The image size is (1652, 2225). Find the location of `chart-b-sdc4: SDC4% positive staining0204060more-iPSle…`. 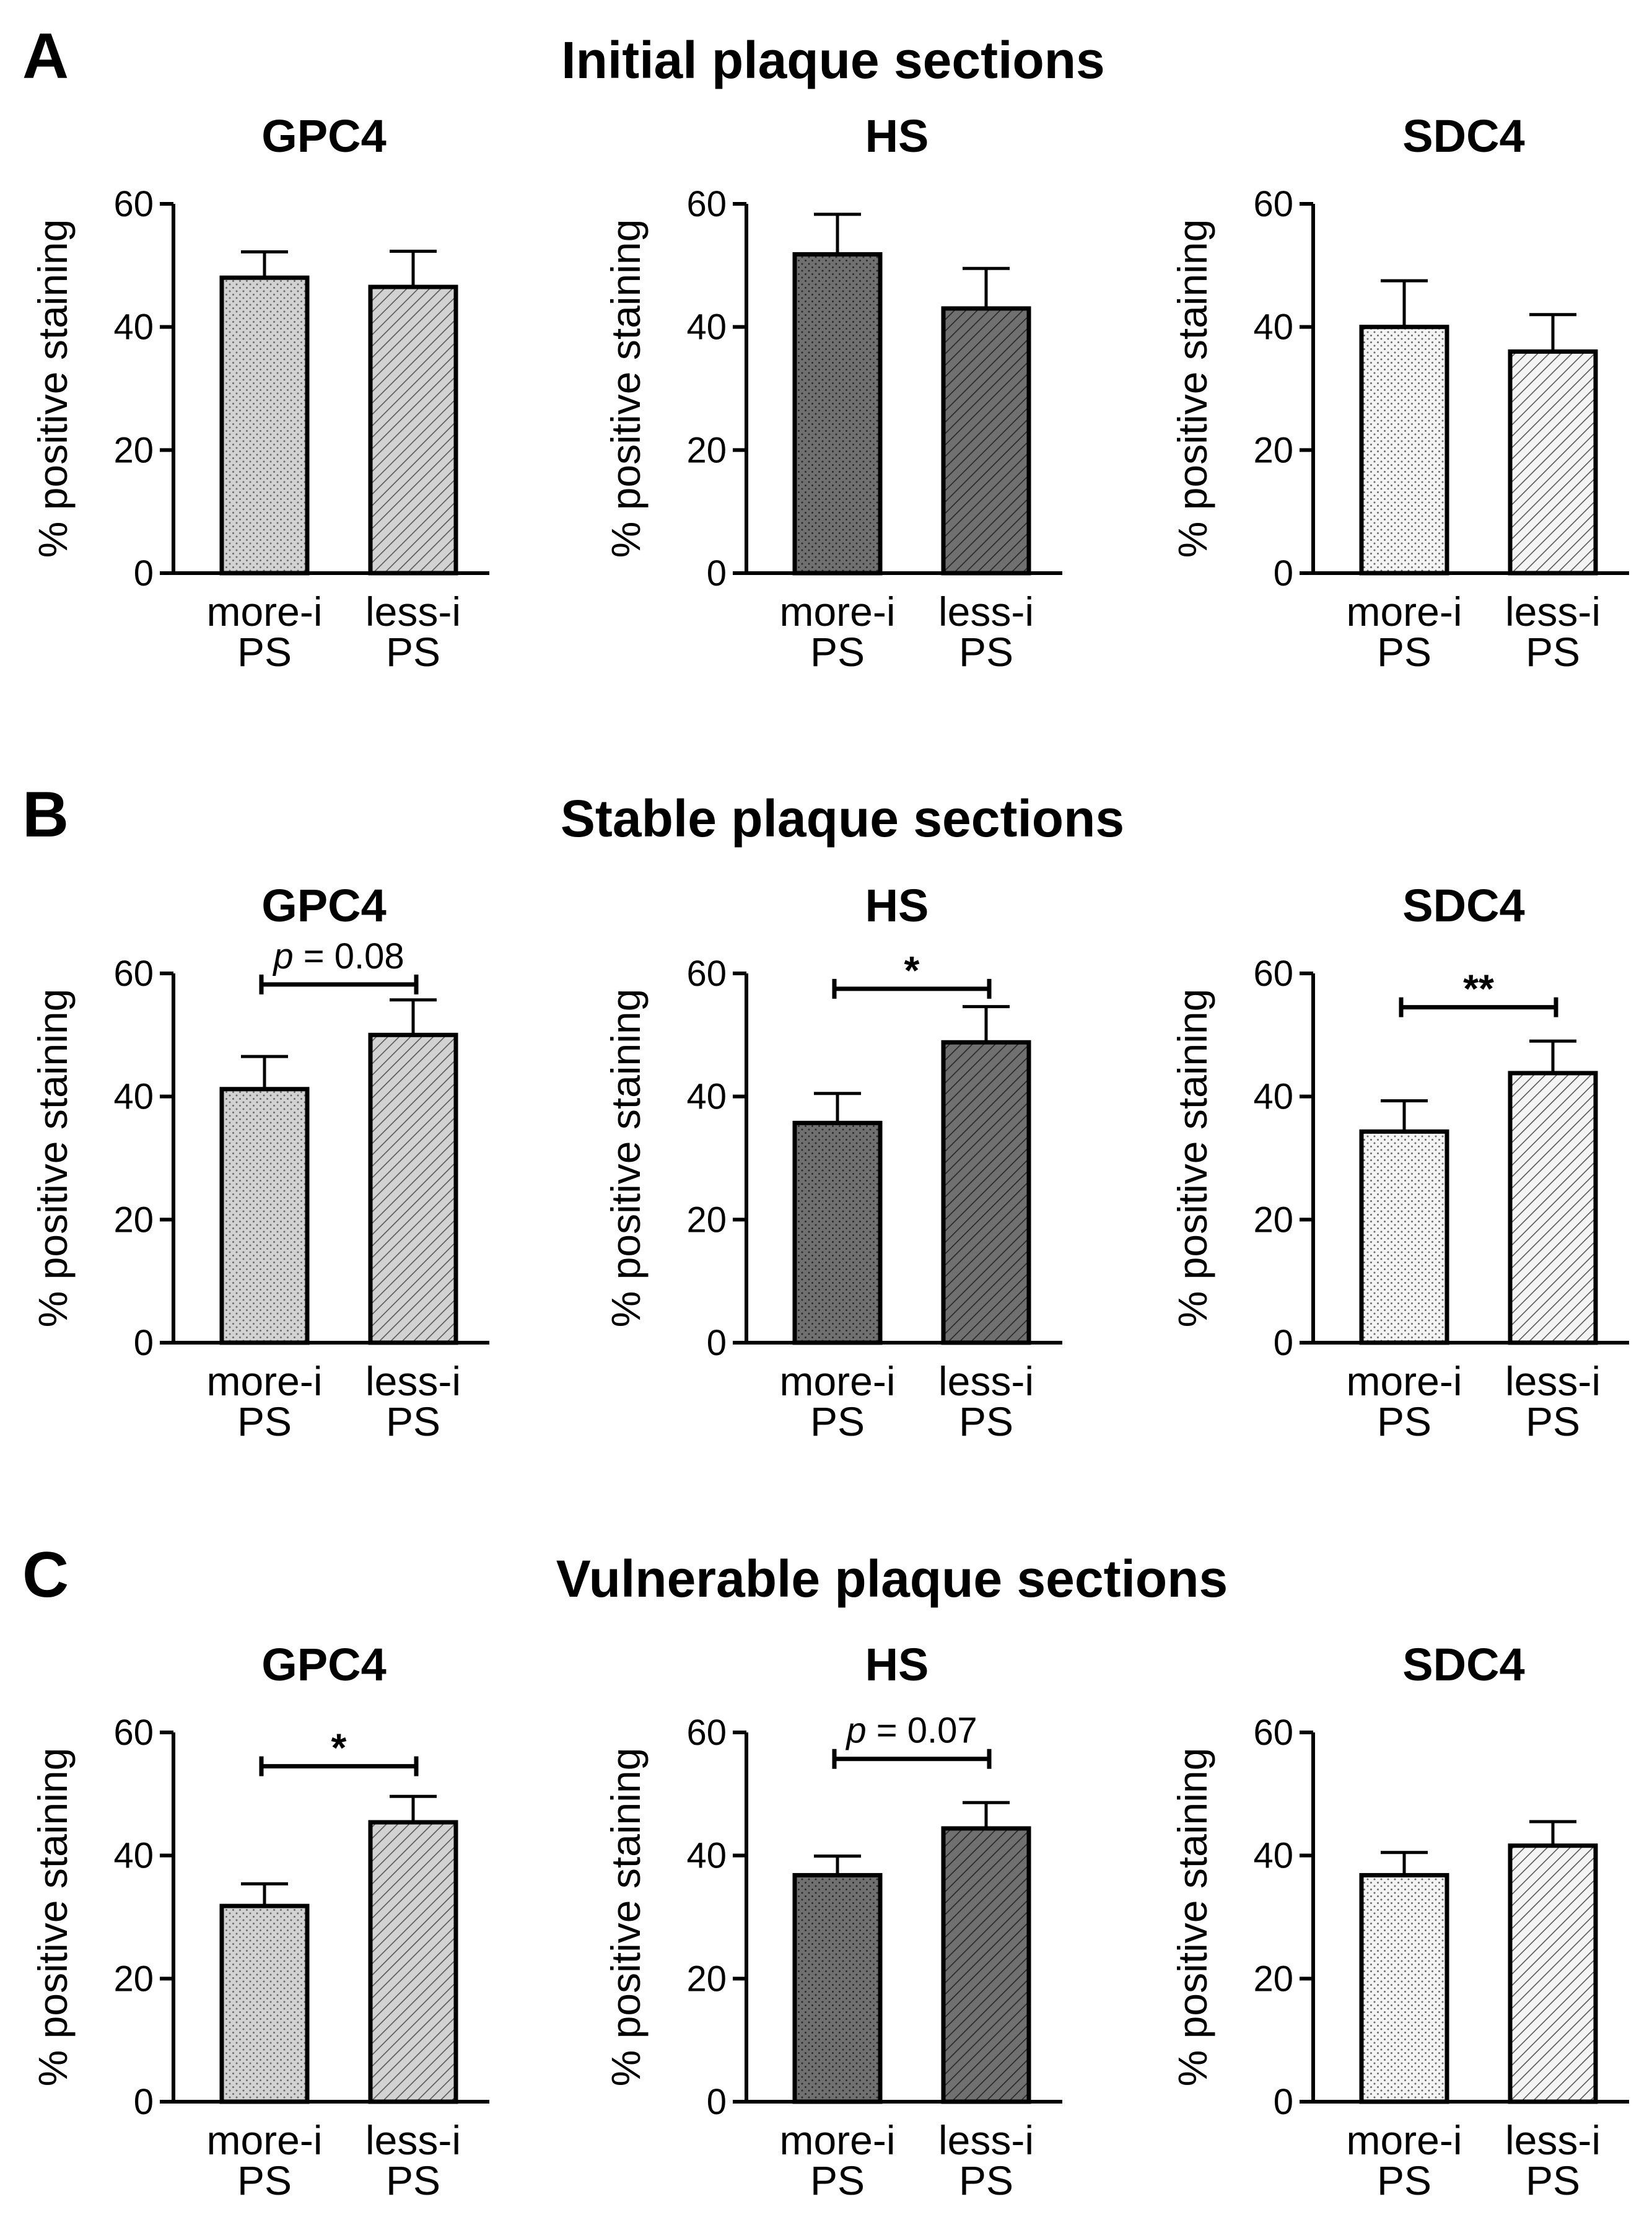

chart-b-sdc4: SDC4% positive staining0204060more-iPSle… is located at coordinates (1399, 1162).